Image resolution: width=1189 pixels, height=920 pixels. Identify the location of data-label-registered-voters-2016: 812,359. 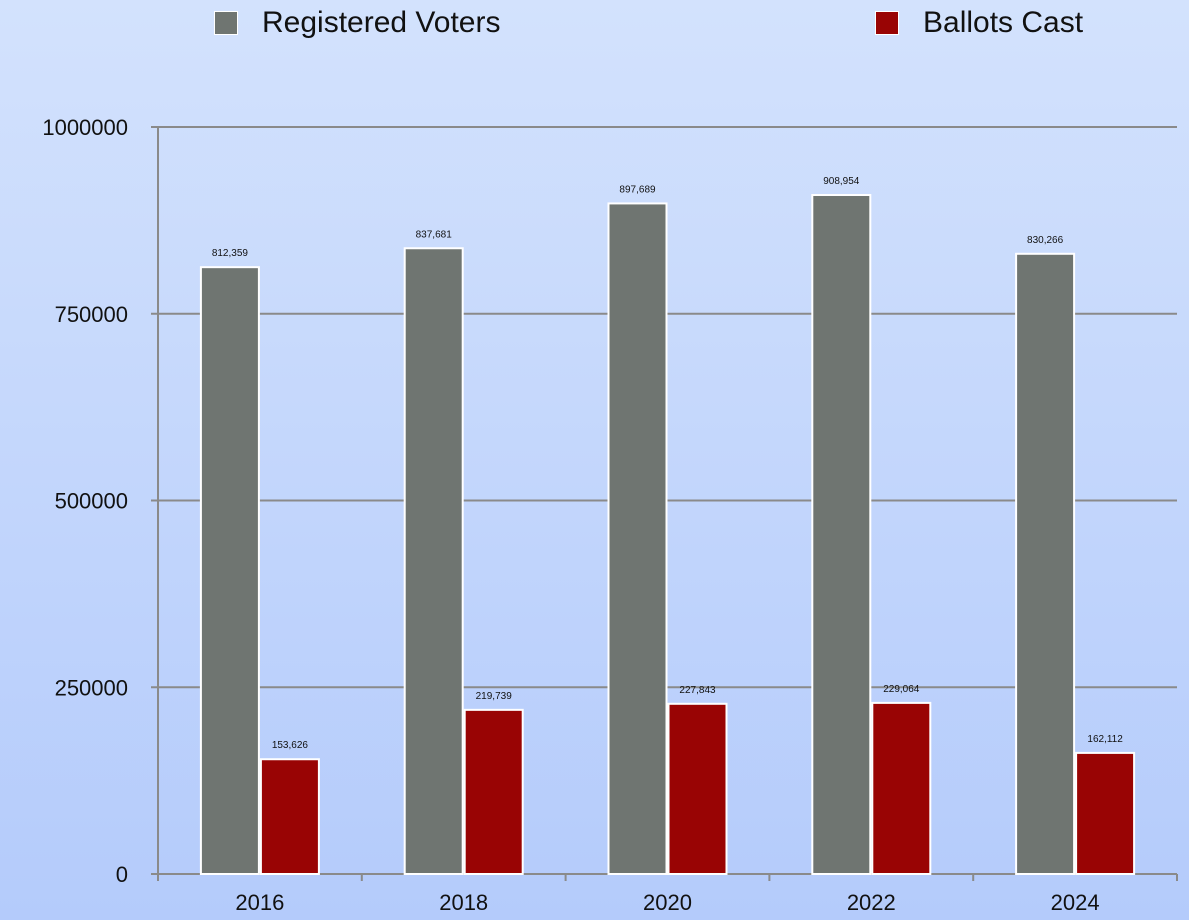
(230, 253).